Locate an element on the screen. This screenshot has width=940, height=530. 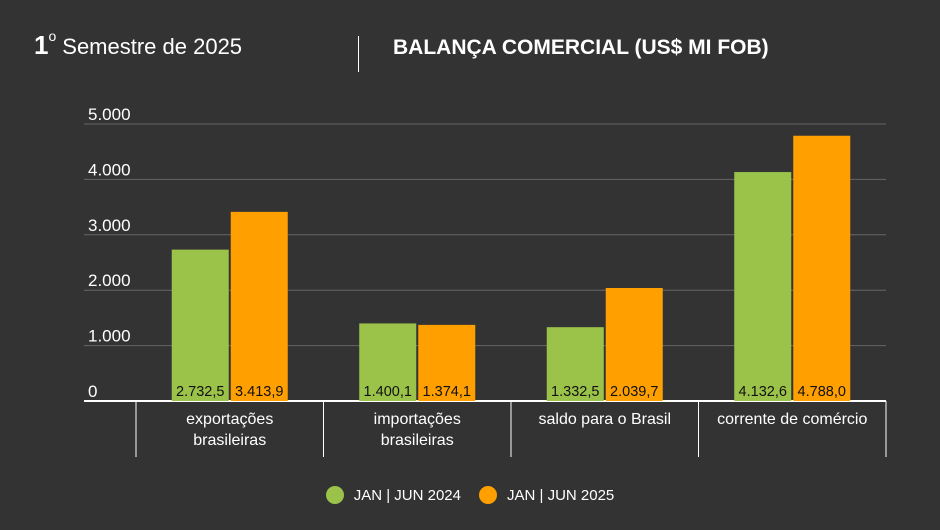
x-tick-label: importações is located at coordinates (417, 419).